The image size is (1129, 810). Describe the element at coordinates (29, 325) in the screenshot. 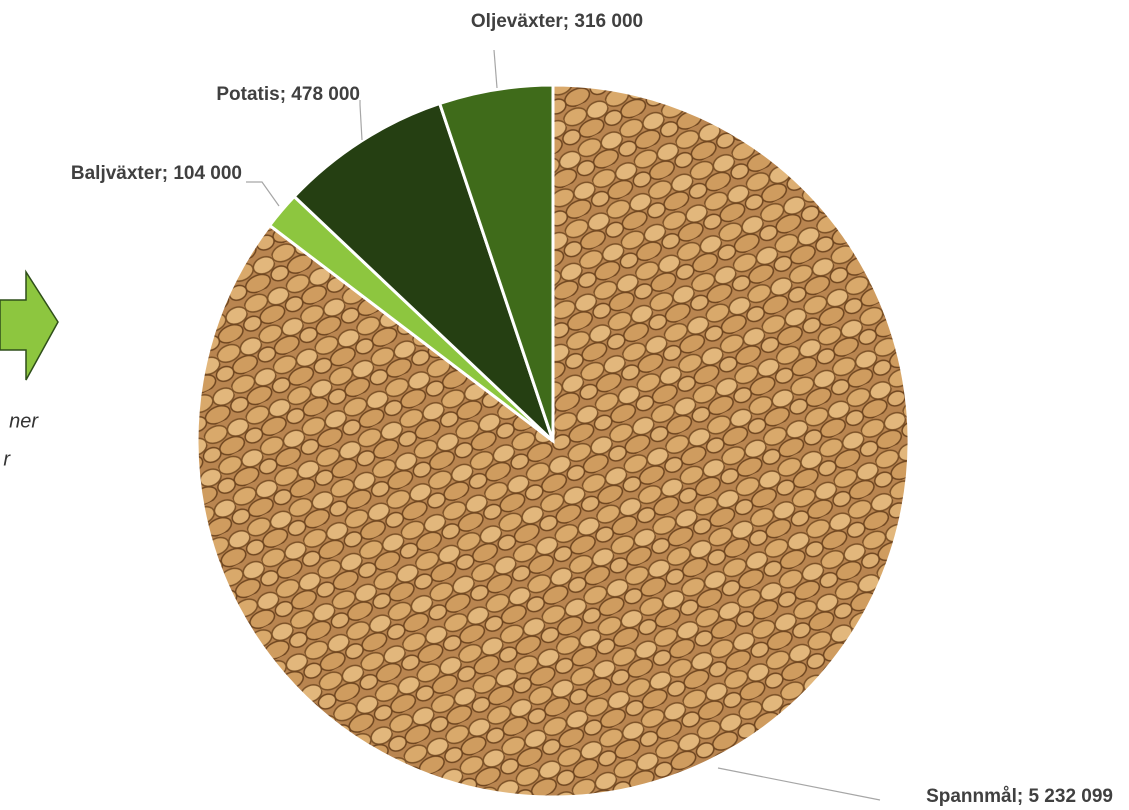

I see `arrow-shape` at that location.